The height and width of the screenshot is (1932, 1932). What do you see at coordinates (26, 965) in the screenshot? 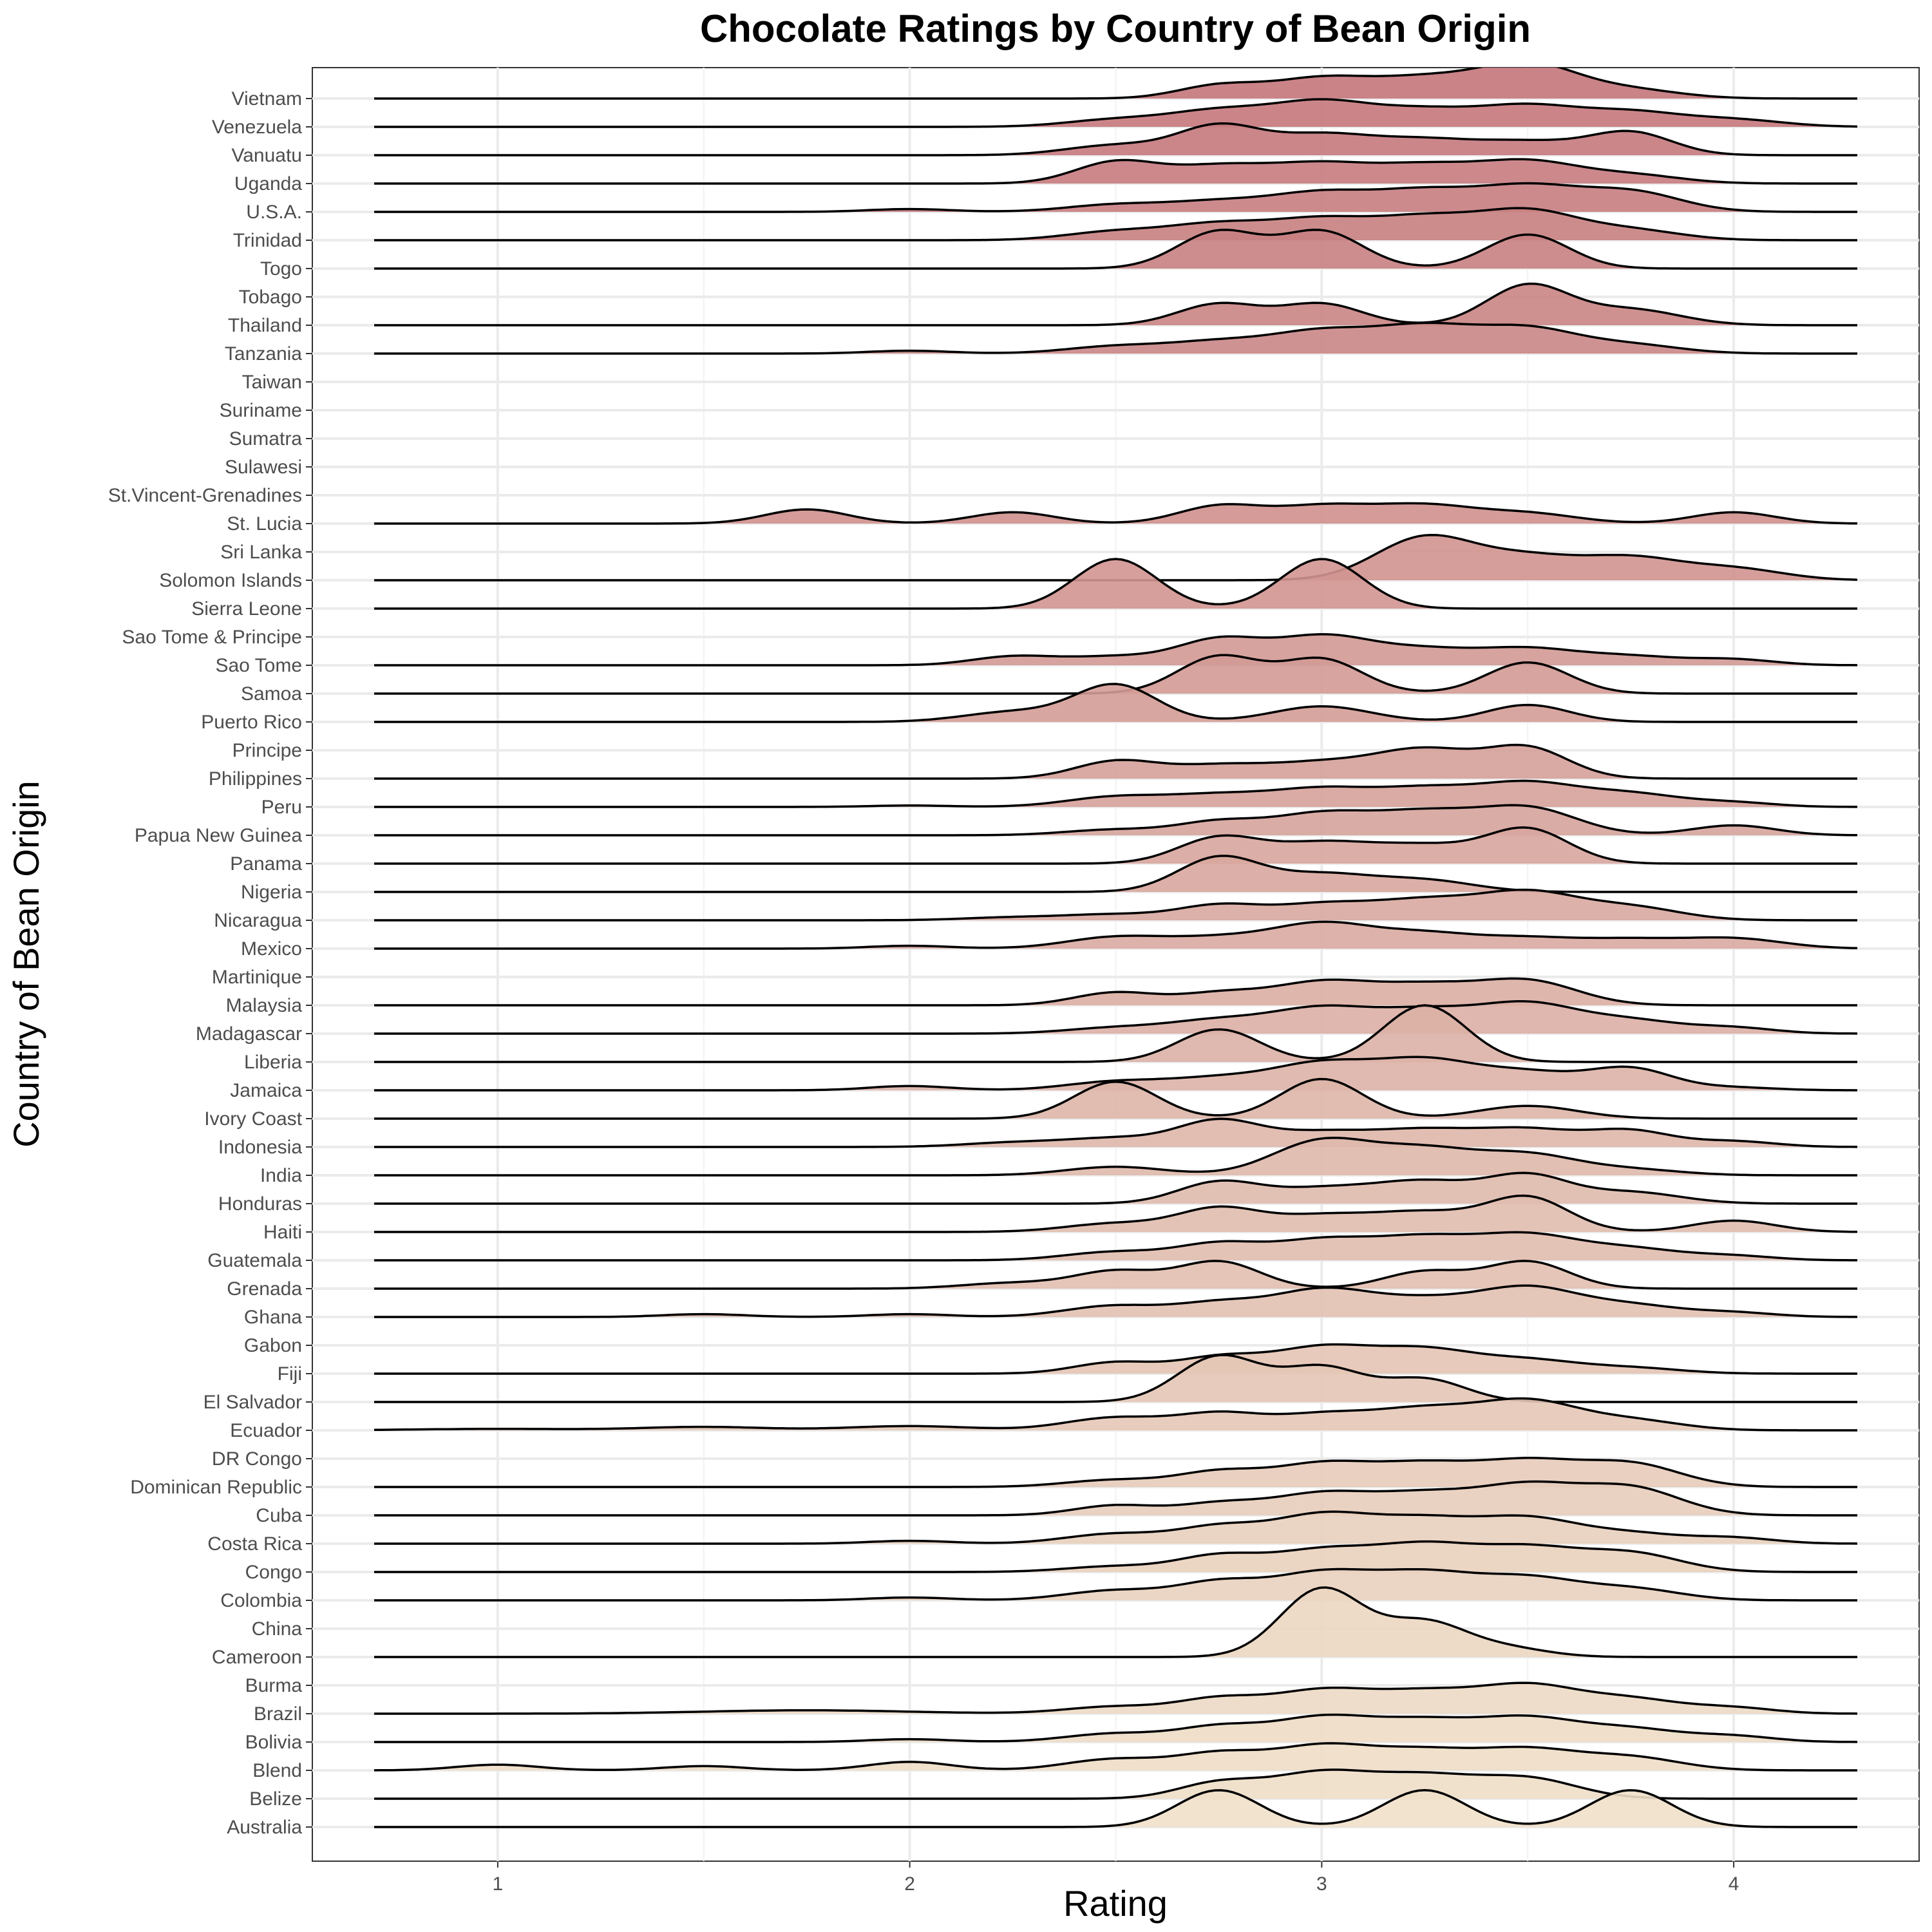
I see `y-axis-title: Country of Bean Origin` at bounding box center [26, 965].